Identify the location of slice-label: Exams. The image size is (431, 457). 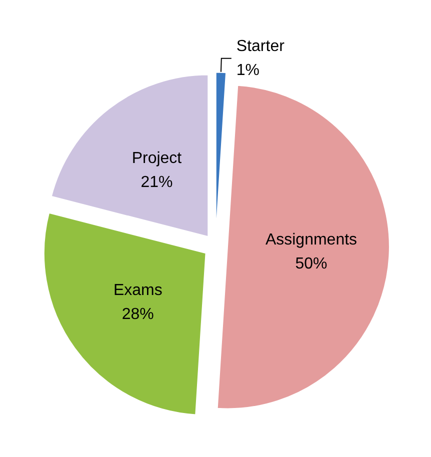
(137, 291).